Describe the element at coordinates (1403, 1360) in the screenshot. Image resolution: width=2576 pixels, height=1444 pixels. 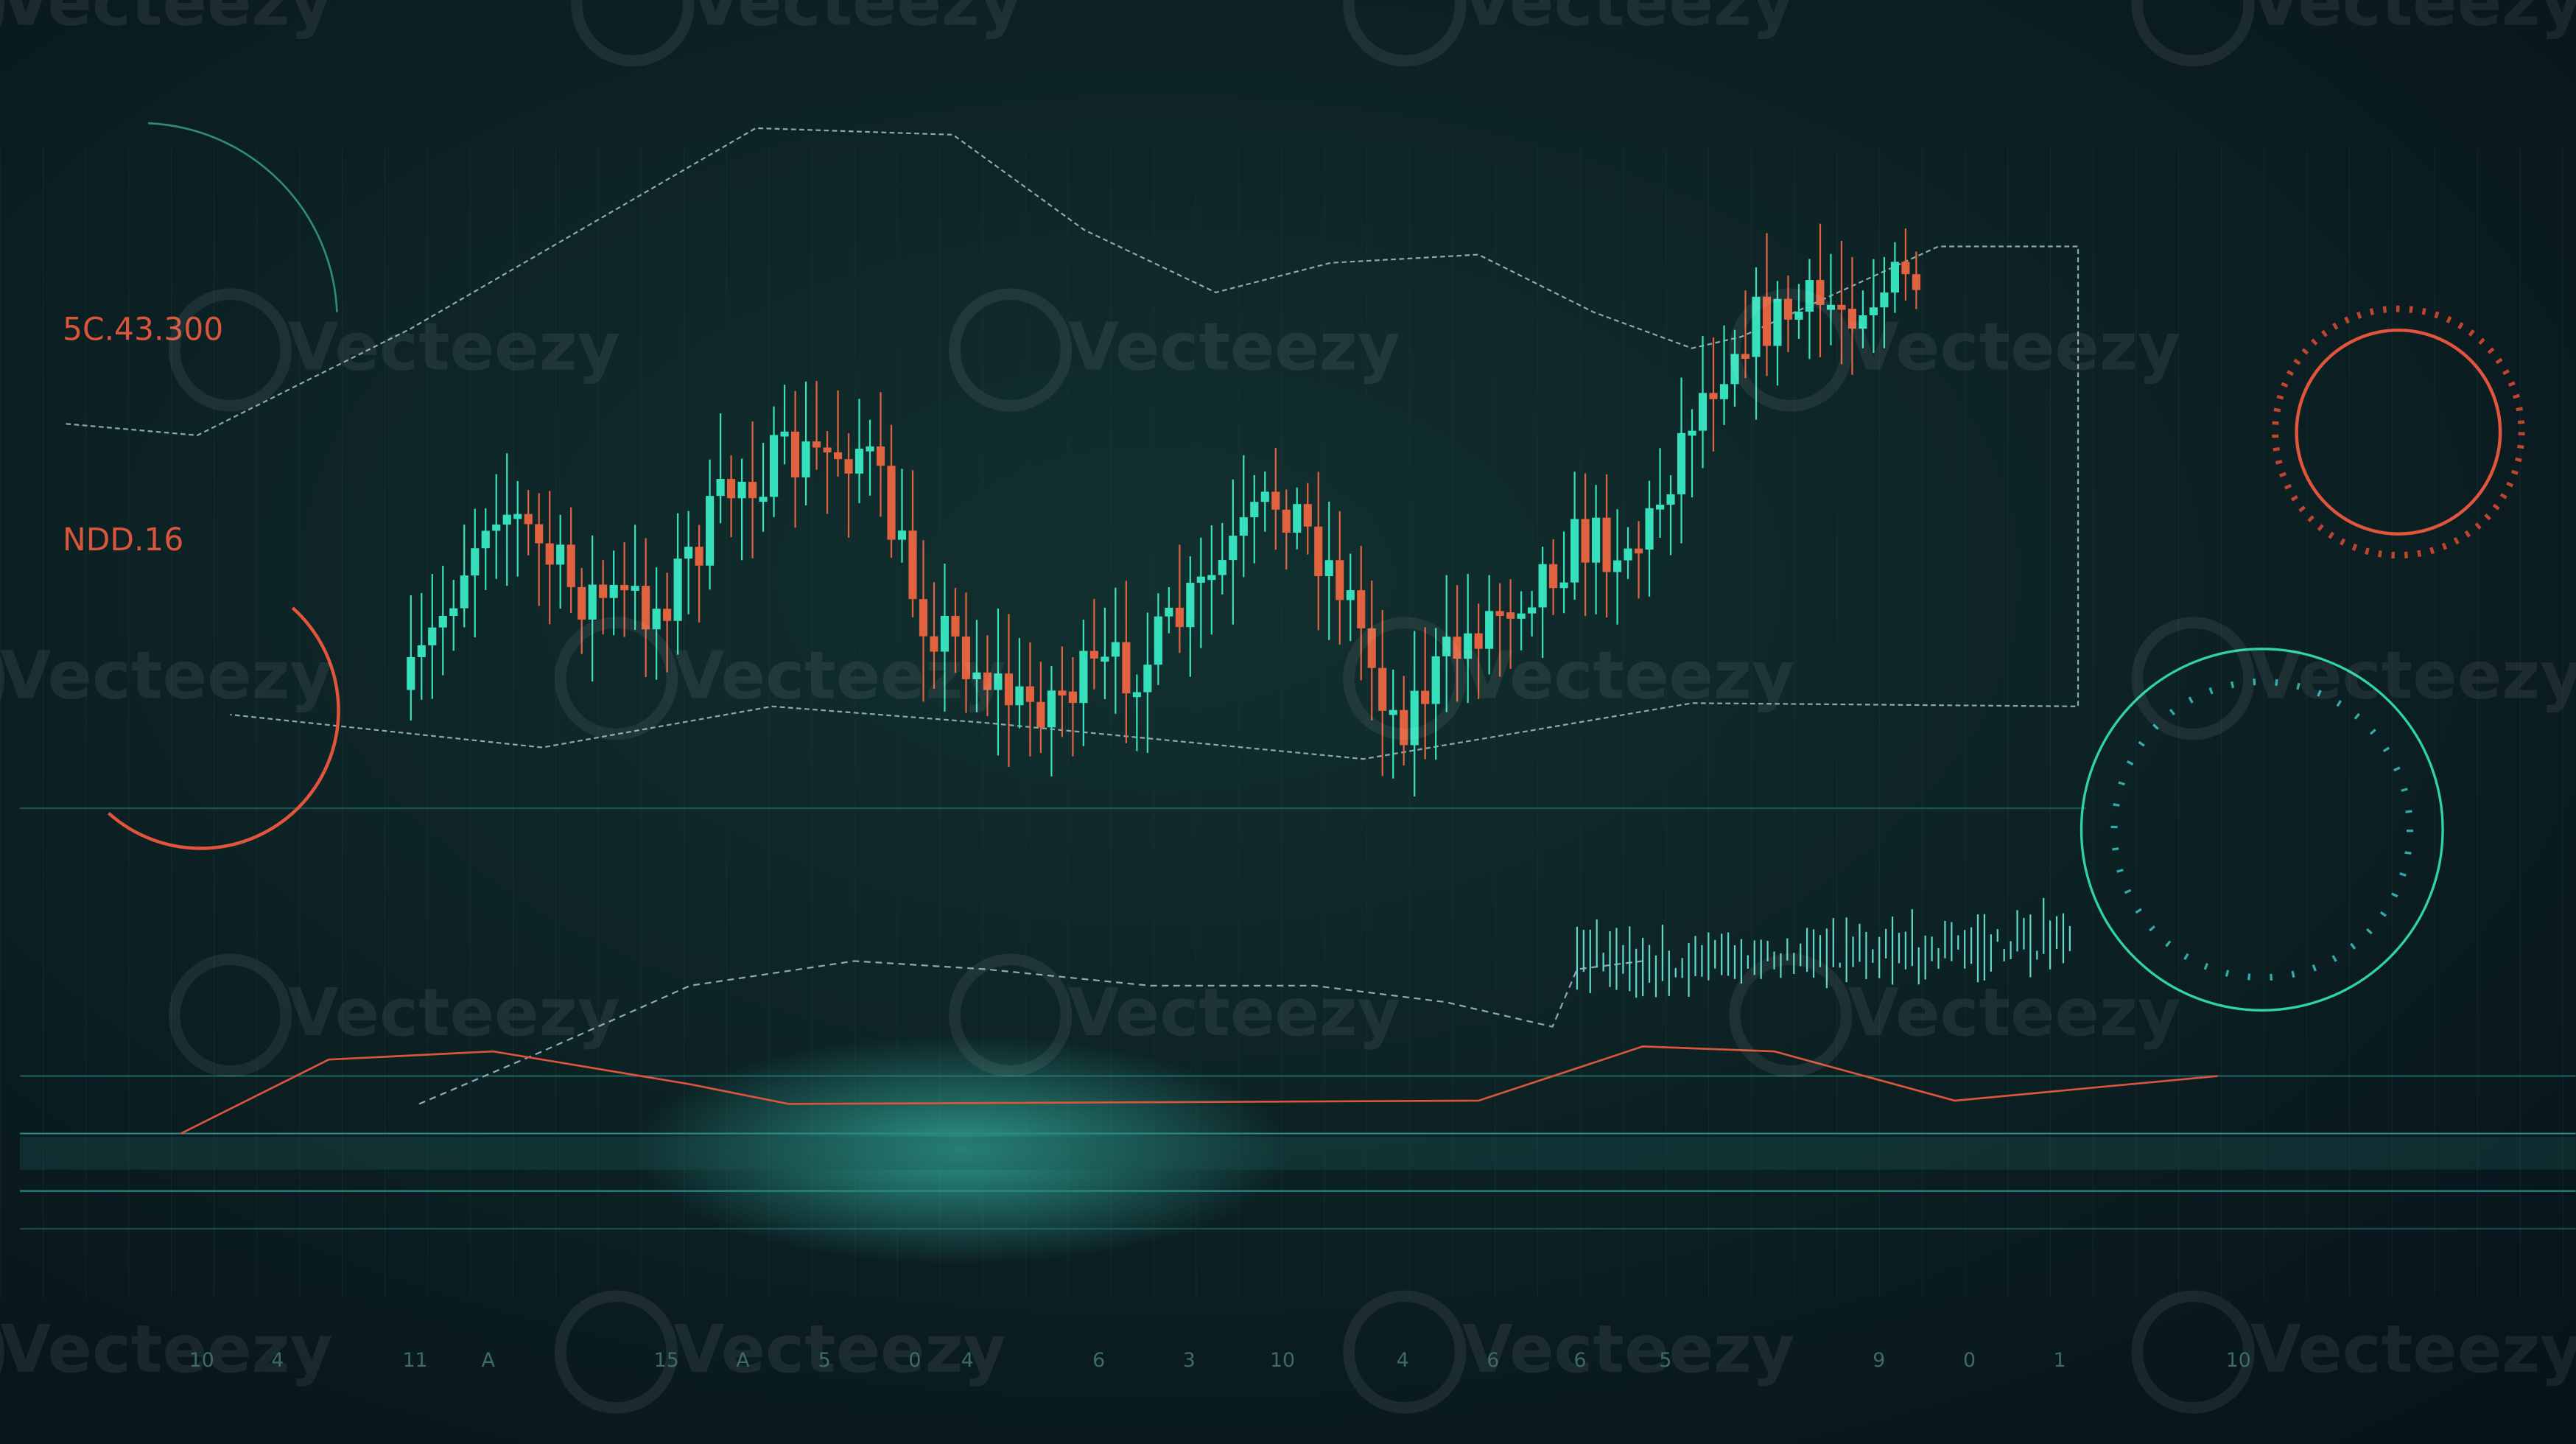
I see `axis-label: 4` at that location.